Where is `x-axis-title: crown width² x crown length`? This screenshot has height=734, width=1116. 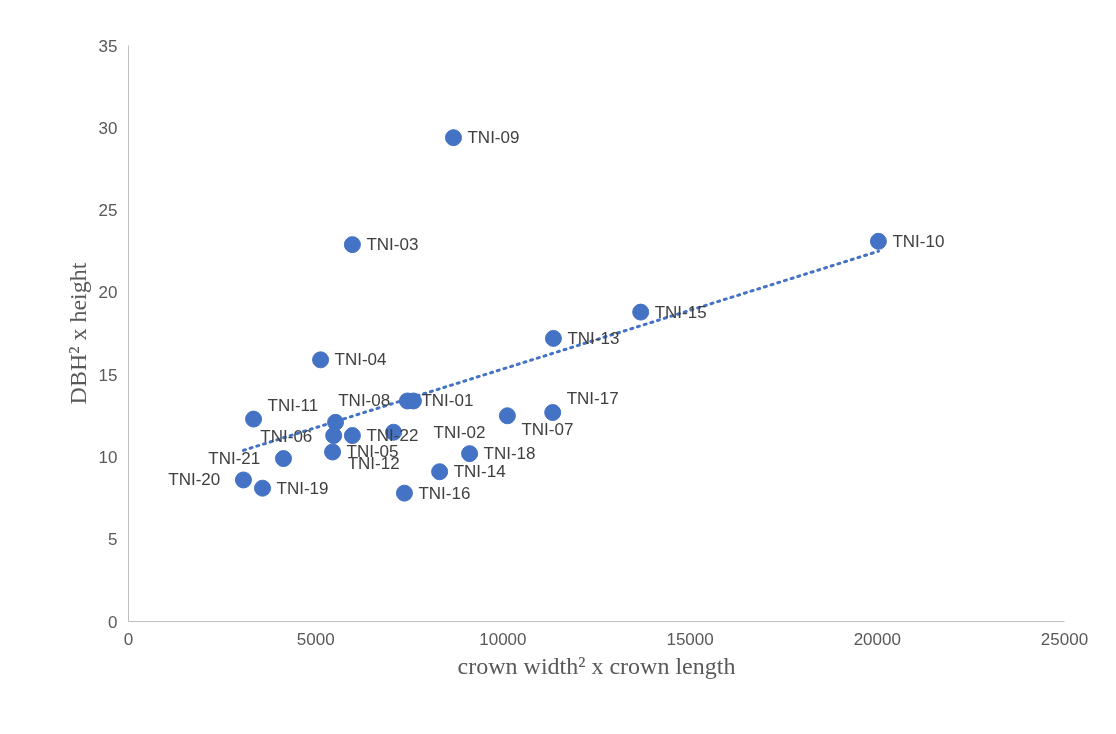 x-axis-title: crown width² x crown length is located at coordinates (596, 665).